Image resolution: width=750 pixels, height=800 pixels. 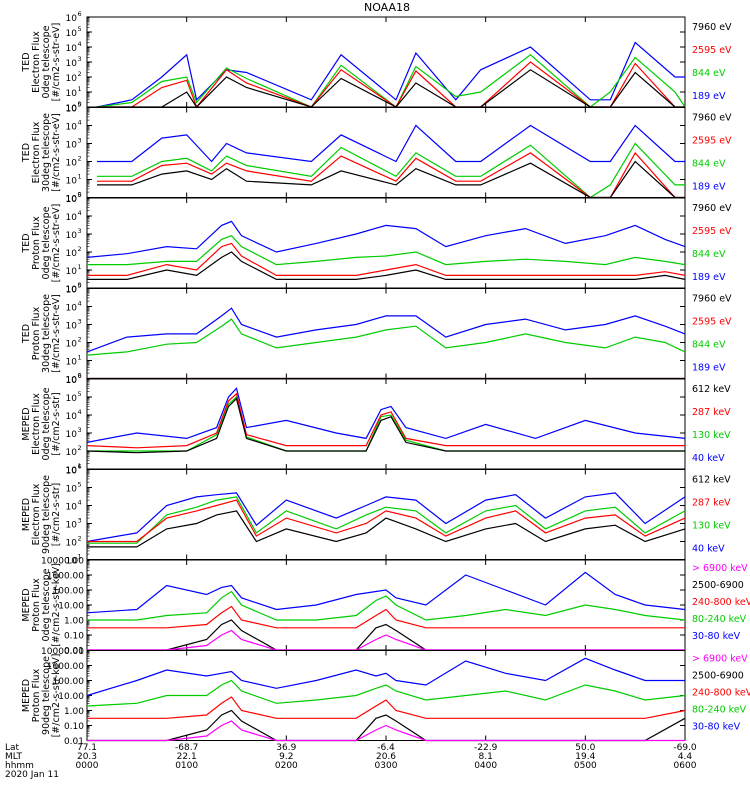 What do you see at coordinates (585, 748) in the screenshot?
I see `lat-tick-label: 50.0` at bounding box center [585, 748].